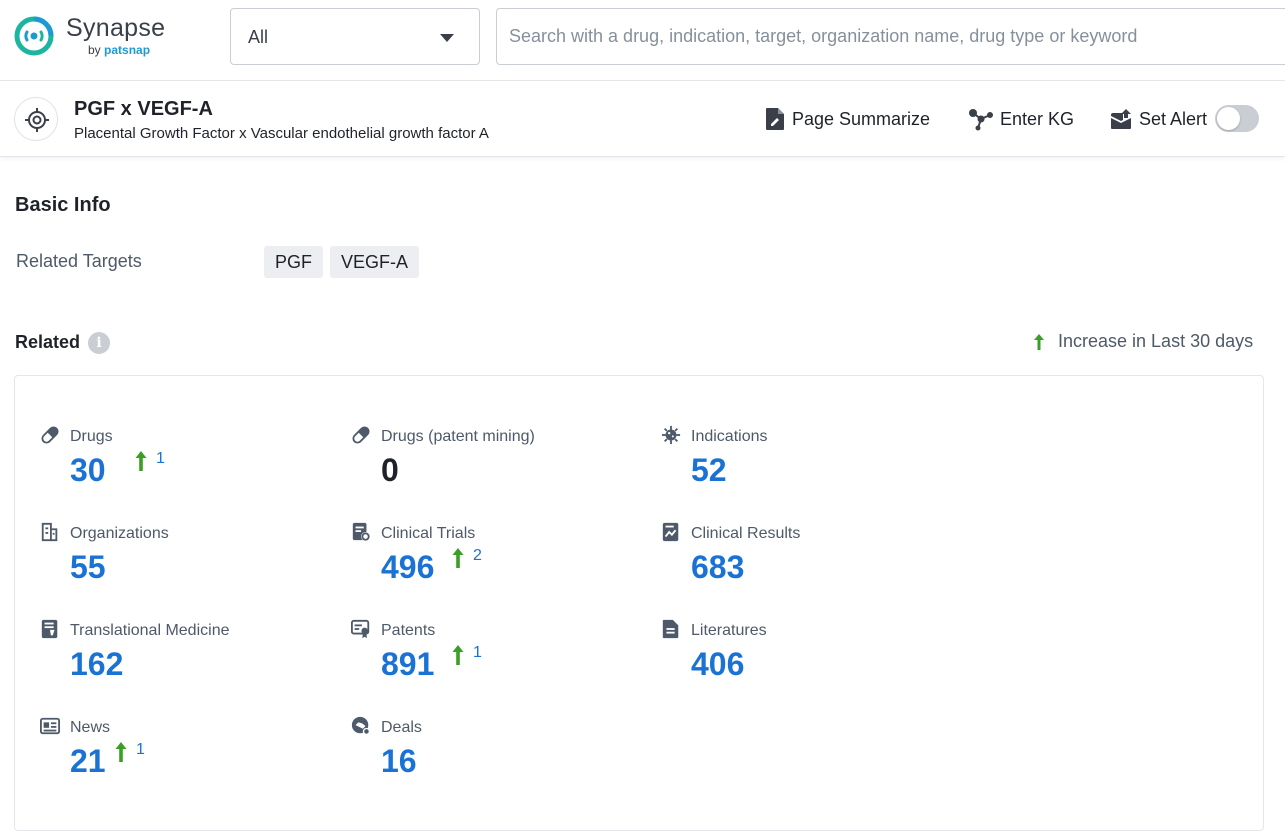  I want to click on stat-clinical-trials: Clinical Trials 496 2, so click(491, 559).